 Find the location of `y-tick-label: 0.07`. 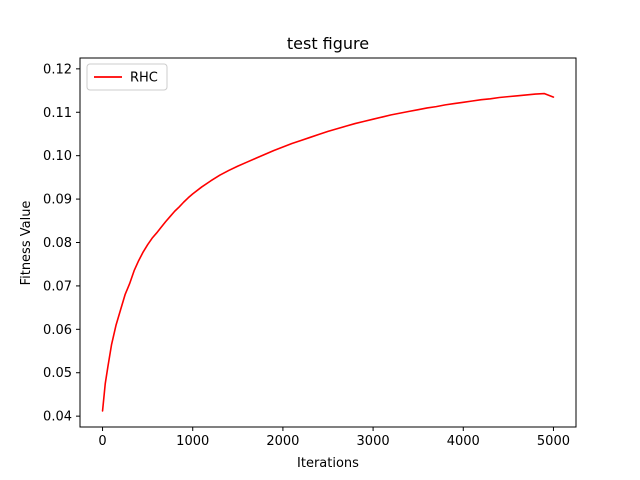

y-tick-label: 0.07 is located at coordinates (57, 286).